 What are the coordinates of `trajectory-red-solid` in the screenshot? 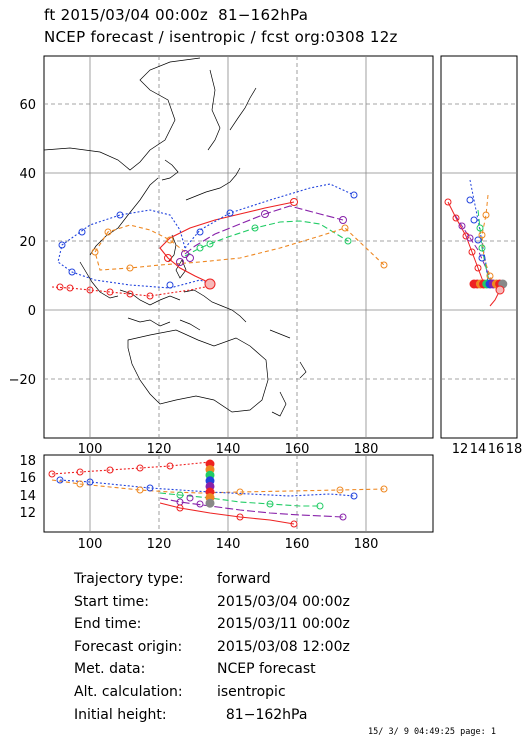 It's located at (227, 242).